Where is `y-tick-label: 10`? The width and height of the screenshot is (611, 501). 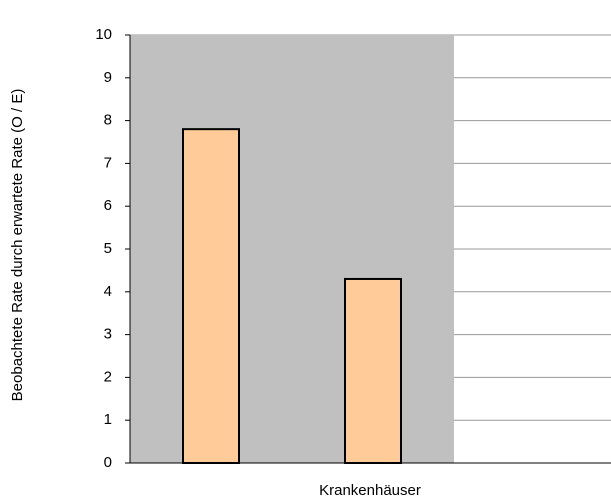 y-tick-label: 10 is located at coordinates (103, 34).